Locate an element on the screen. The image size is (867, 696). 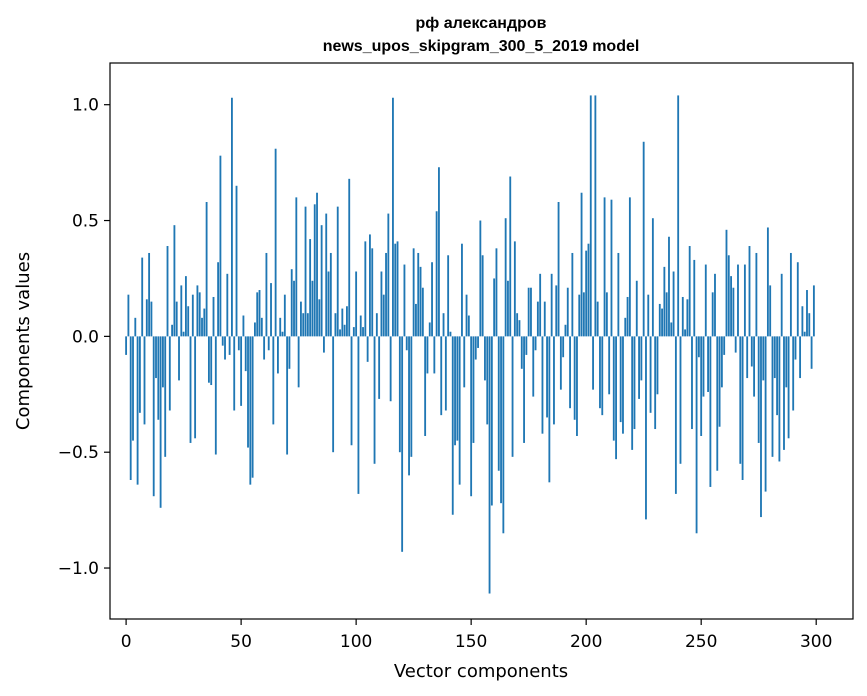
x-tick-label: 150 is located at coordinates (471, 642).